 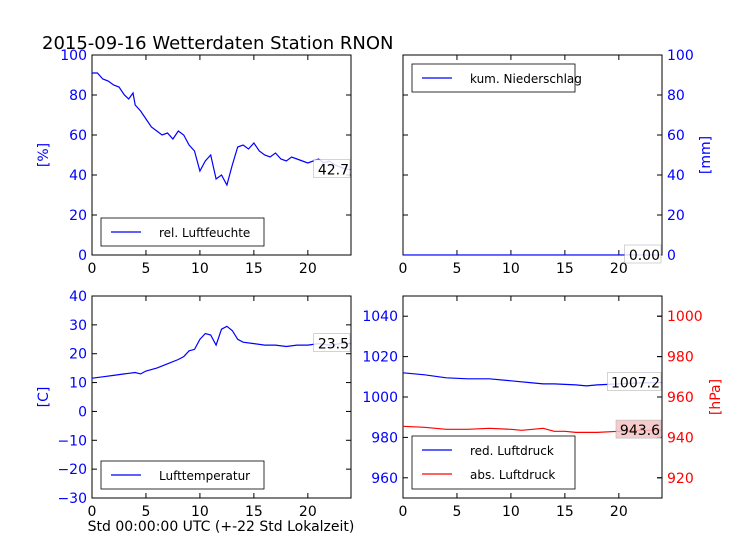 What do you see at coordinates (72, 499) in the screenshot?
I see `y-tick-label: −30` at bounding box center [72, 499].